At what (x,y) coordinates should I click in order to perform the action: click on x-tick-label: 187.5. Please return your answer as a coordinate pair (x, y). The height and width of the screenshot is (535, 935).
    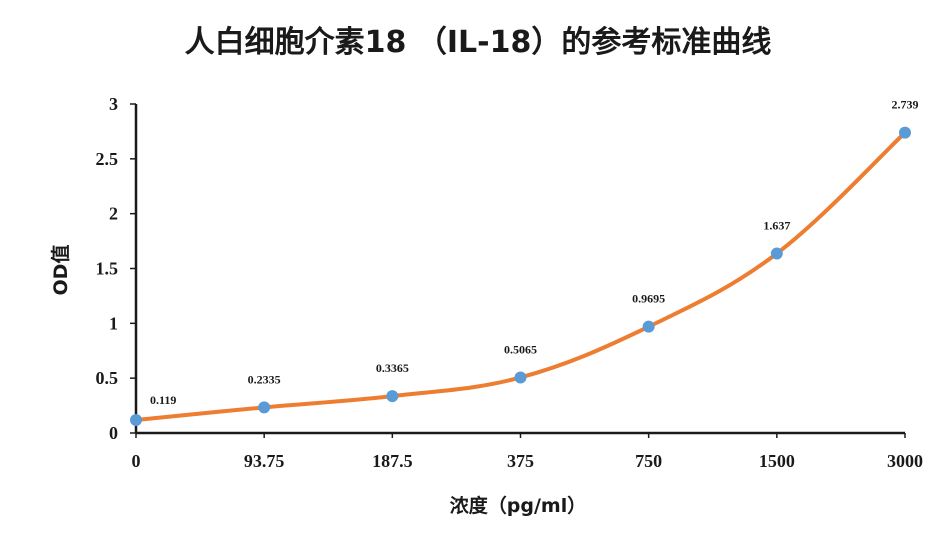
    Looking at the image, I should click on (392, 461).